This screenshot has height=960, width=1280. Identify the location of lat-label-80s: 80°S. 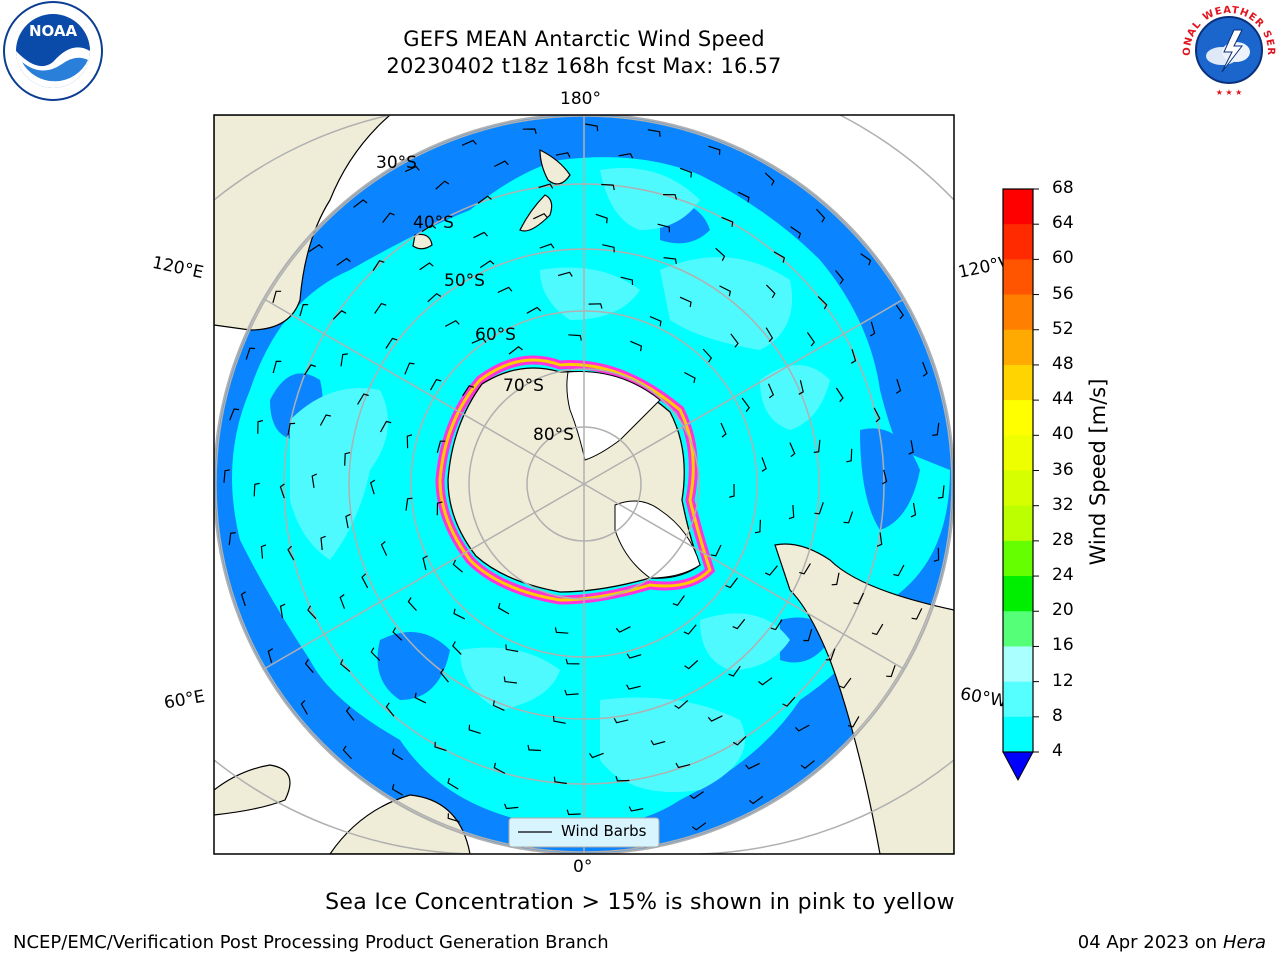
(553, 435).